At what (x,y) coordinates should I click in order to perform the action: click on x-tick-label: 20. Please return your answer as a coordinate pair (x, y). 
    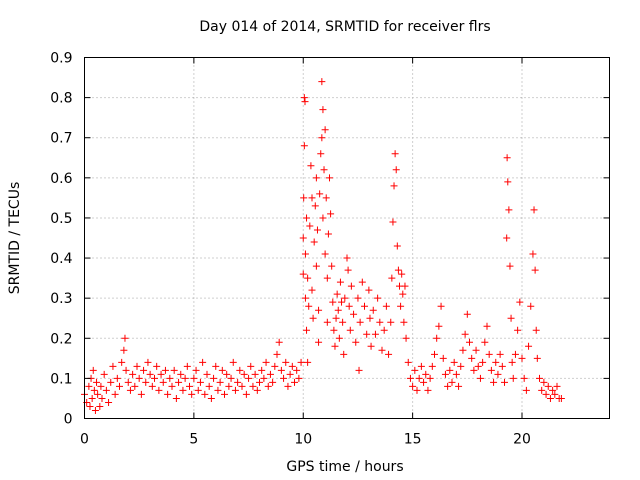
    Looking at the image, I should click on (522, 440).